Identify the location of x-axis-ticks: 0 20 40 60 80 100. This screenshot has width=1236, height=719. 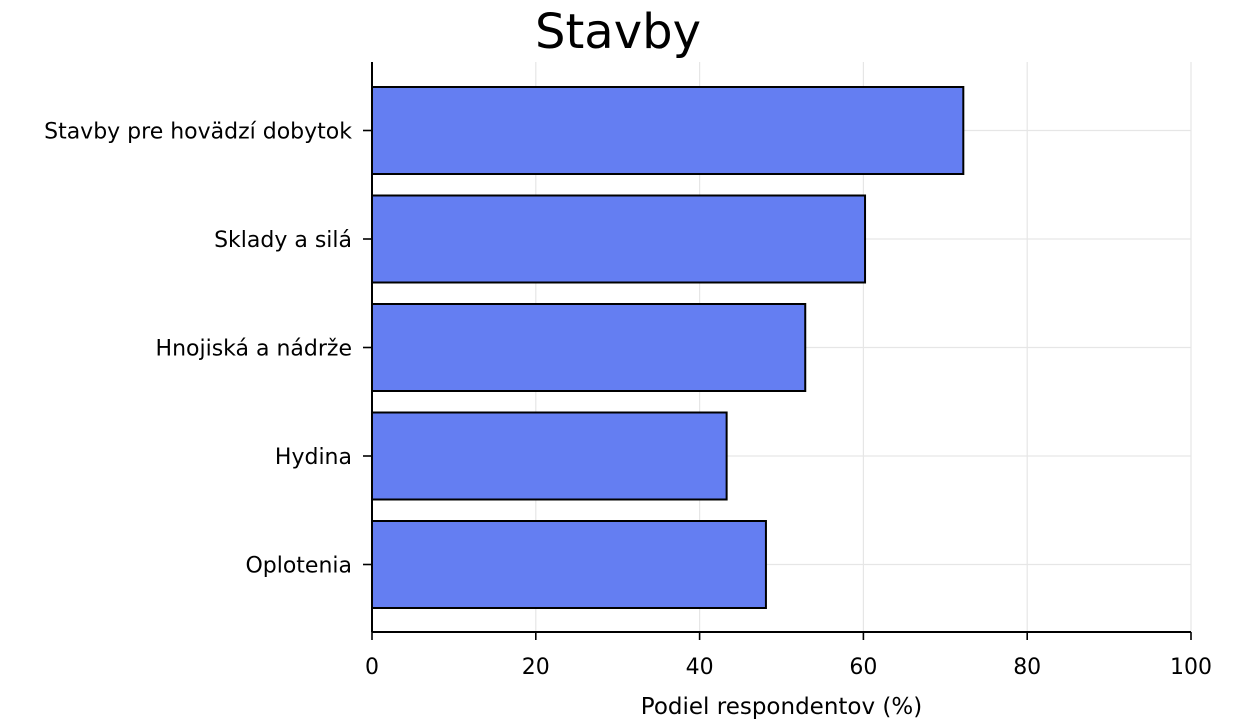
(788, 656).